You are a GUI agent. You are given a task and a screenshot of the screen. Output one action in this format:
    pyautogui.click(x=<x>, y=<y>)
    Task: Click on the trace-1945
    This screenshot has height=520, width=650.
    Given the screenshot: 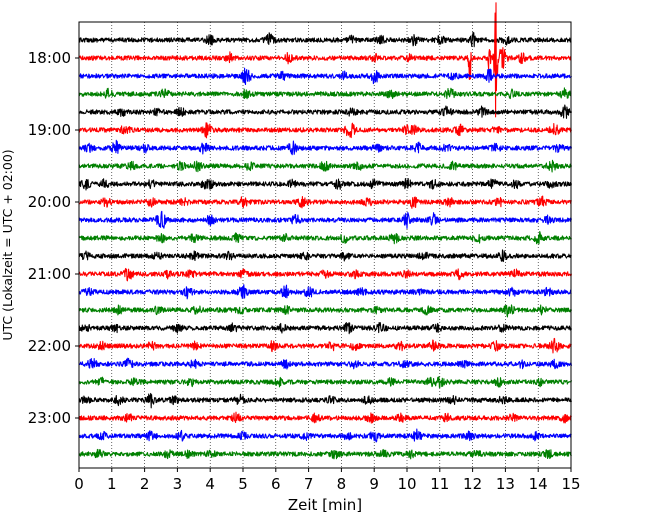 What is the action you would take?
    pyautogui.click(x=325, y=184)
    